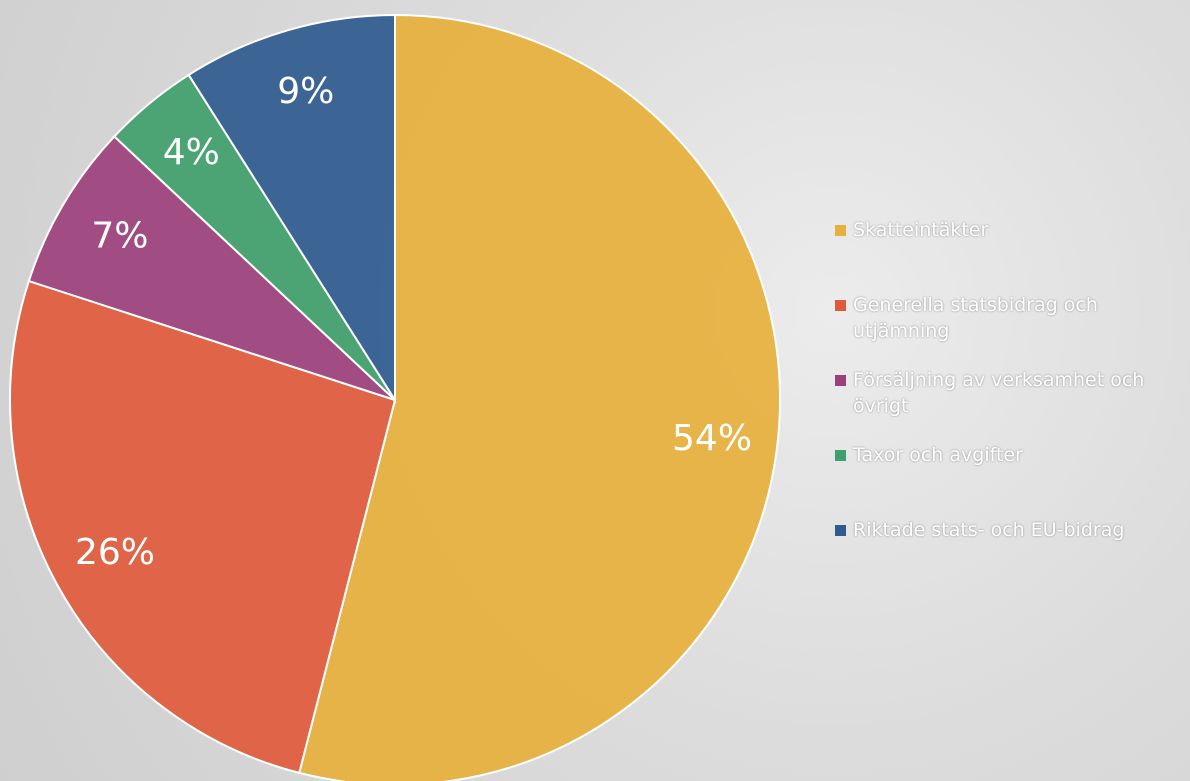  What do you see at coordinates (115, 552) in the screenshot?
I see `data-label: 26%` at bounding box center [115, 552].